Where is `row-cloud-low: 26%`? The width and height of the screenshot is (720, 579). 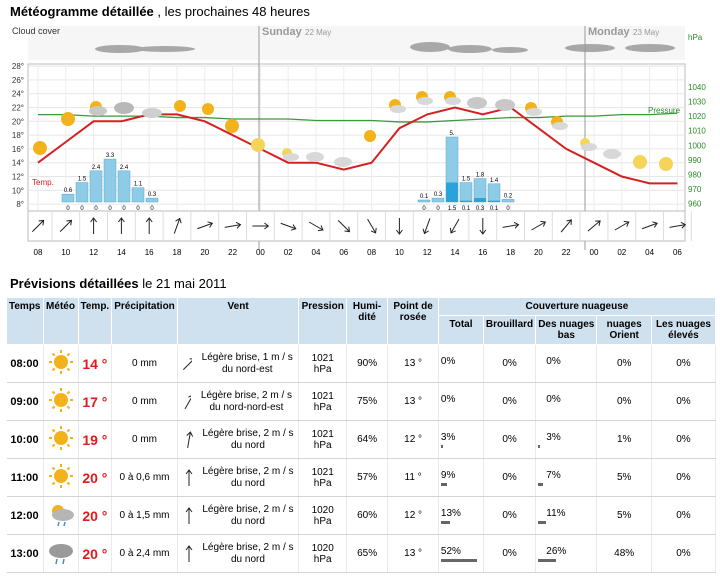 row-cloud-low: 26% is located at coordinates (566, 553).